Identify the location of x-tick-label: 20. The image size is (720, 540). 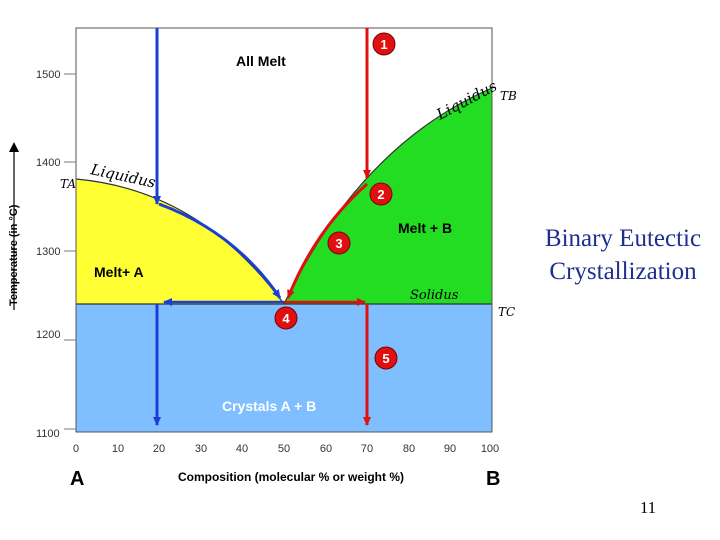
(159, 449).